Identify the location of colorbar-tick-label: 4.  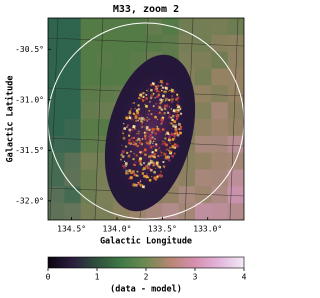
(244, 277).